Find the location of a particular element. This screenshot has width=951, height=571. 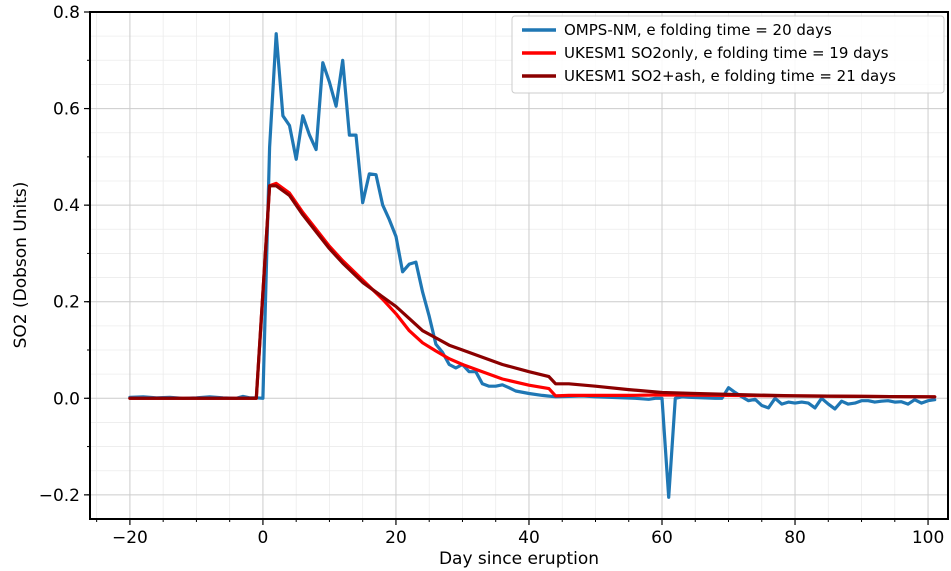

x-tick-label: 0 is located at coordinates (263, 538).